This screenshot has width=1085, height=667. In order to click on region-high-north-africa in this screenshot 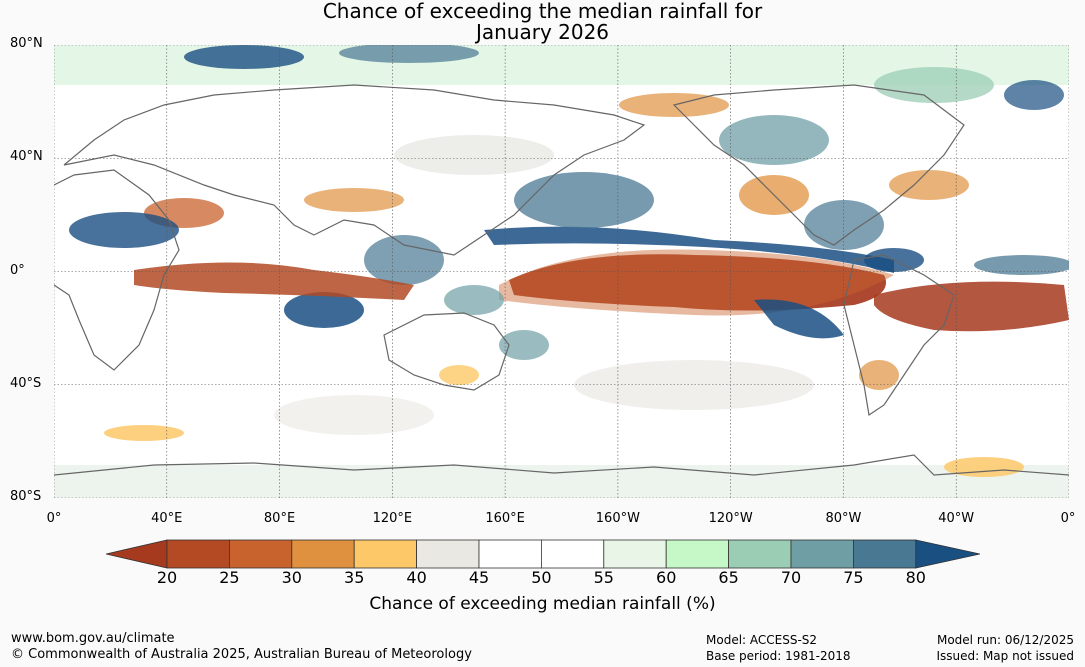, I will do `click(124, 230)`.